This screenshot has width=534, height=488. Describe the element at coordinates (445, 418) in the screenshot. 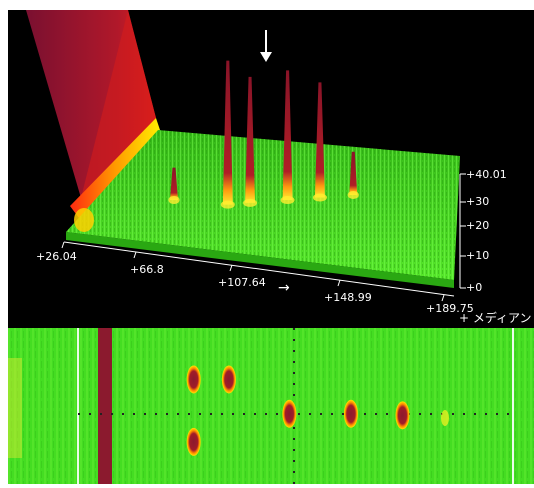

I see `faint-spot` at that location.